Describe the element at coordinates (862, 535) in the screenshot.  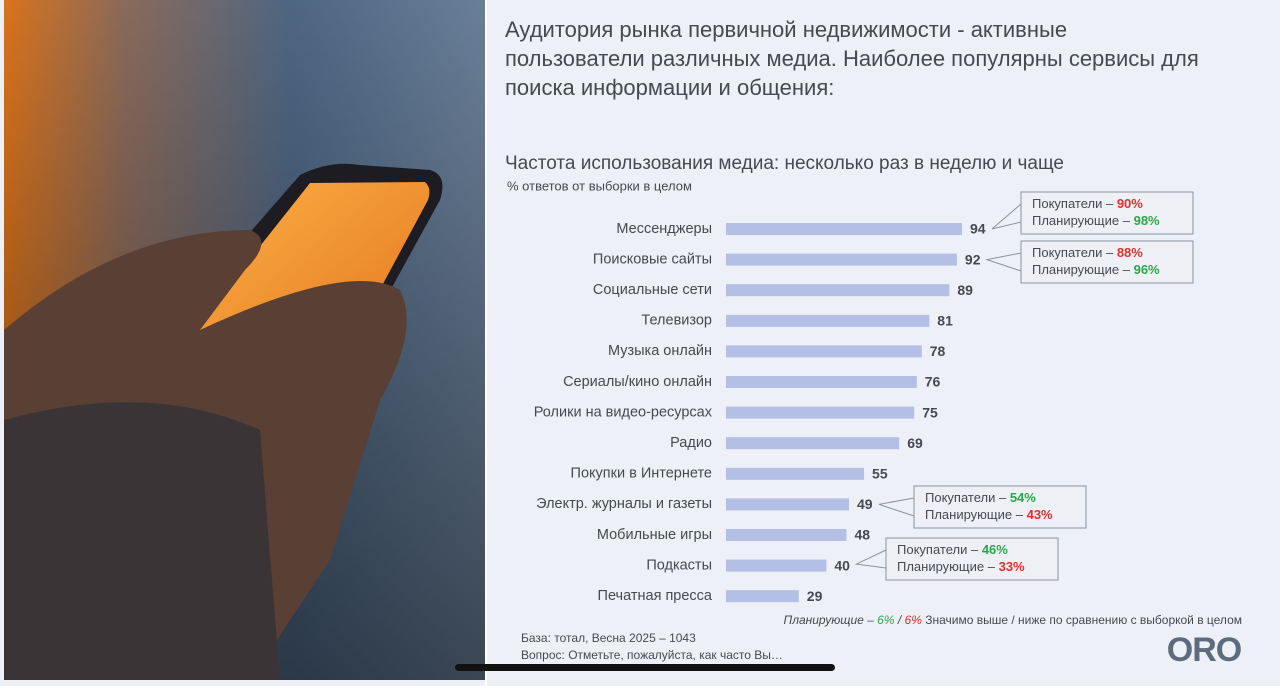
I see `value-label: 48` at that location.